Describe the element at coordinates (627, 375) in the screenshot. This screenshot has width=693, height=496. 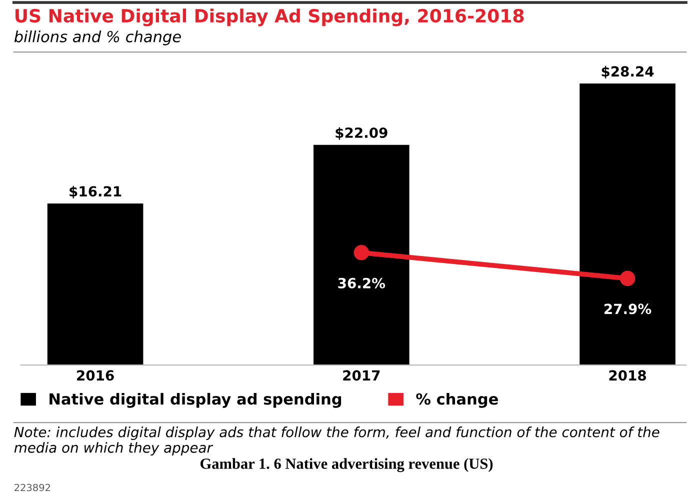
I see `x-tick-label: 2018` at that location.